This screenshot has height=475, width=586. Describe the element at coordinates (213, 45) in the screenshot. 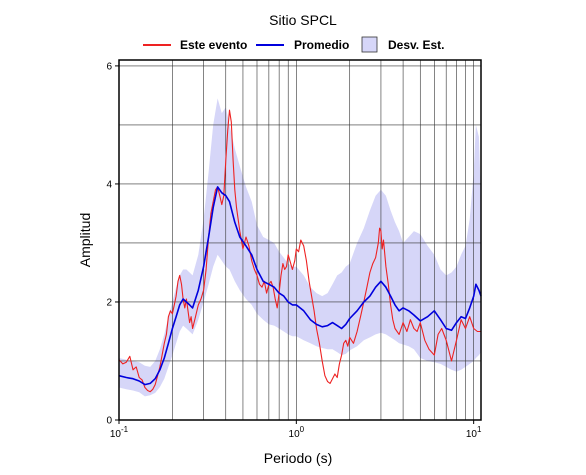

I see `legend-label-este-evento: Este evento` at that location.